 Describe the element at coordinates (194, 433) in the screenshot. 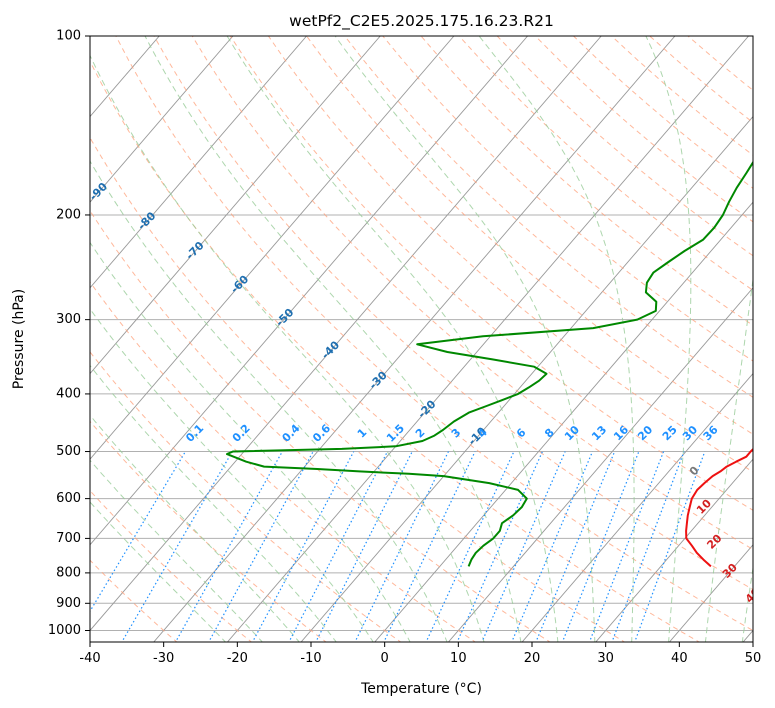

I see `mixing-ratio-label: 0.1` at that location.